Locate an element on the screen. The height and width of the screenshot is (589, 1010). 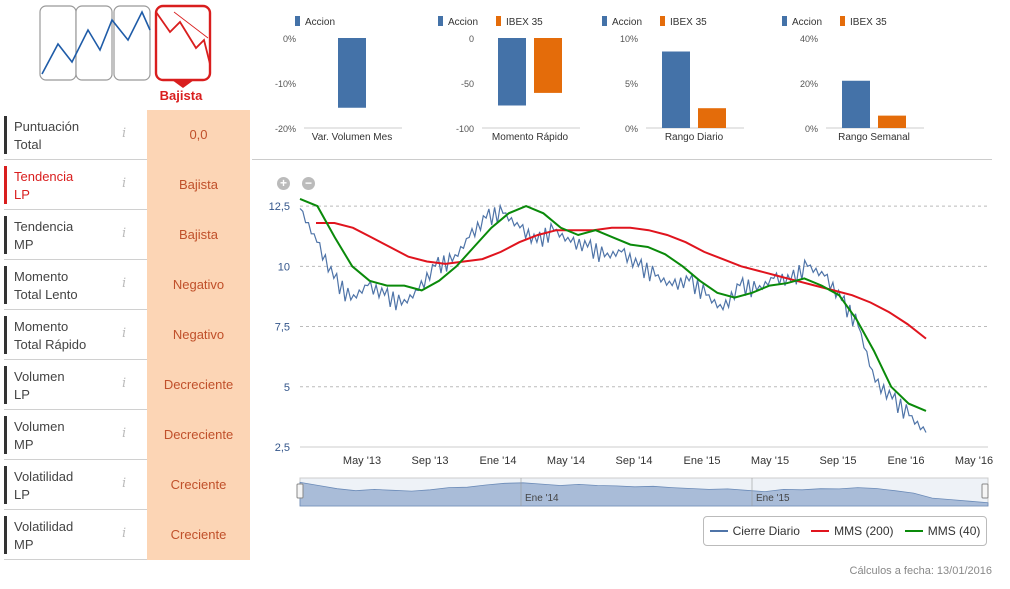
y-tick-label: 7,5 is located at coordinates (282, 328).